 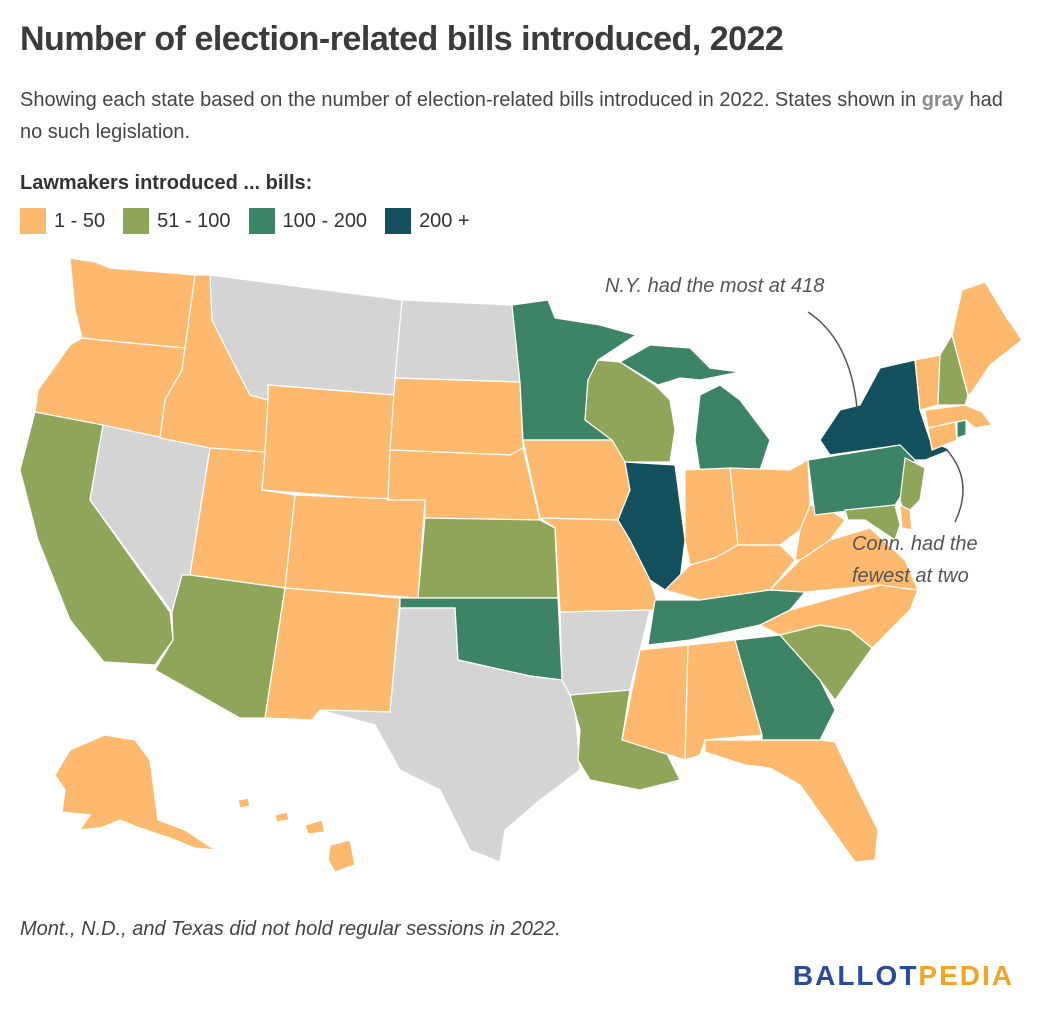 What do you see at coordinates (630, 411) in the screenshot?
I see `state-WI` at bounding box center [630, 411].